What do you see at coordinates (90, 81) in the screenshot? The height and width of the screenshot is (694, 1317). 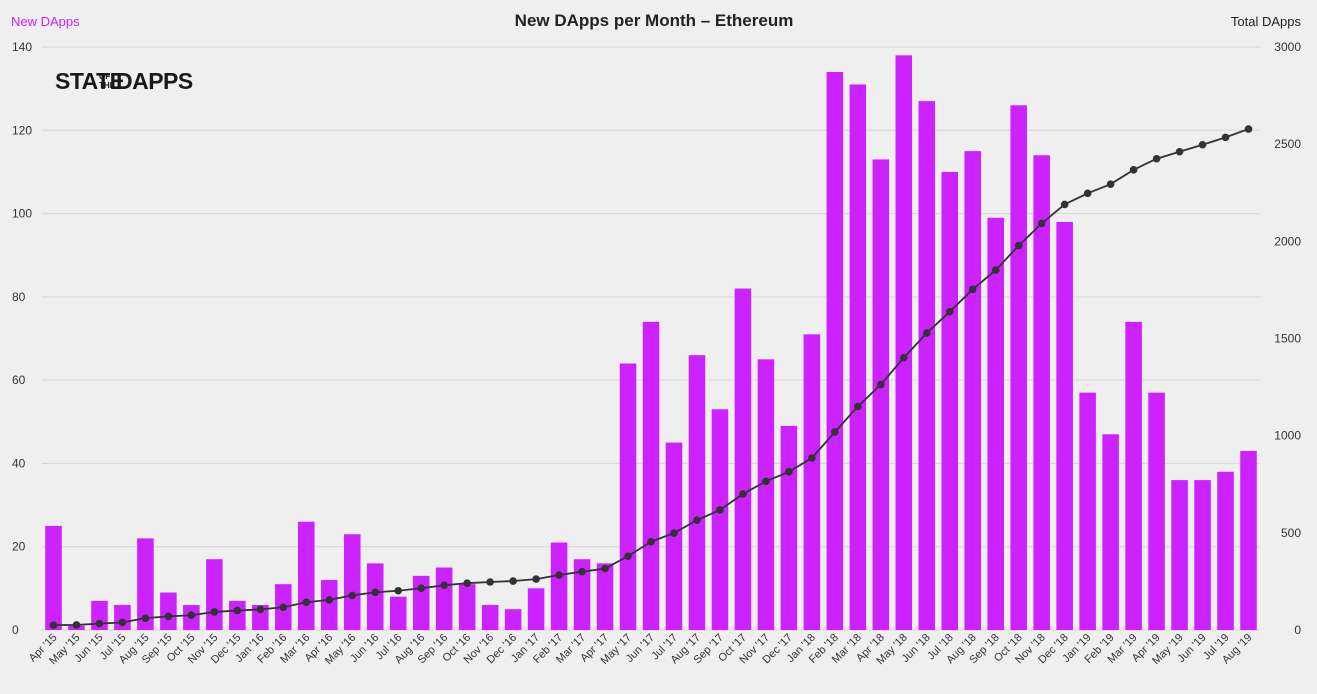 I see `logo-state: STATE` at bounding box center [90, 81].